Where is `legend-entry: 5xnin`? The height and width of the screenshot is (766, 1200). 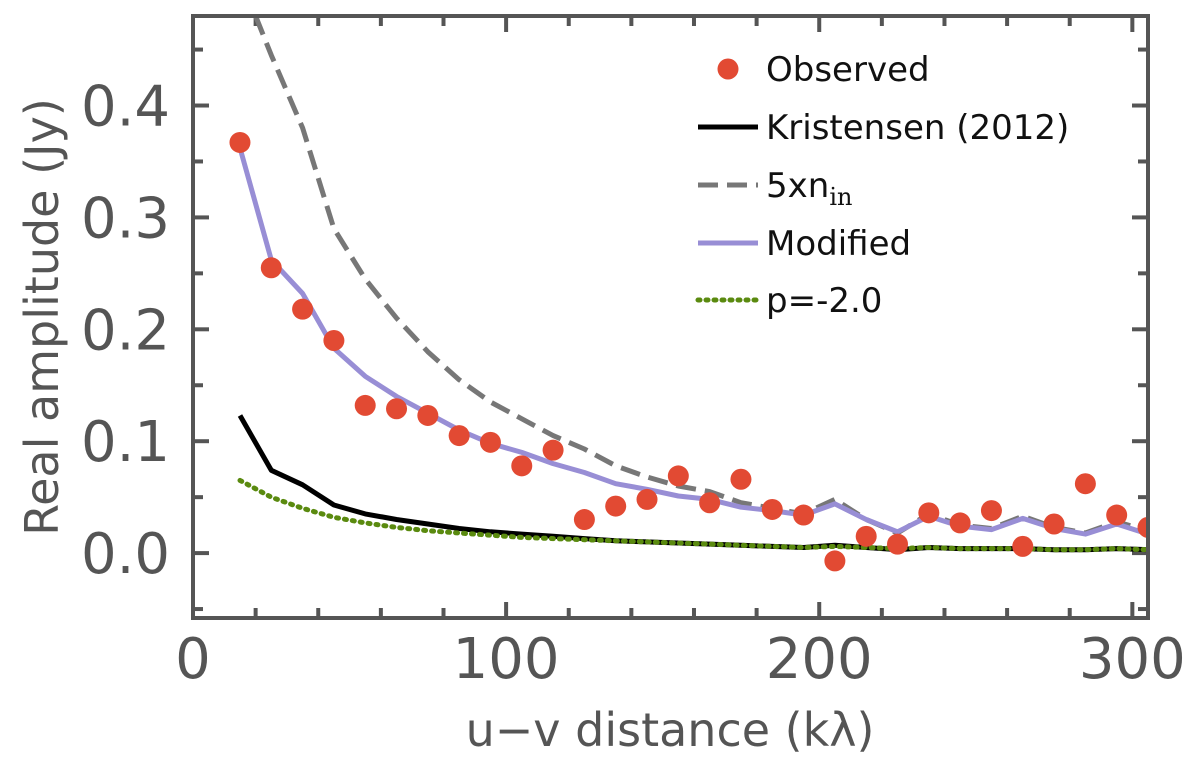
legend-entry: 5xnin is located at coordinates (775, 188).